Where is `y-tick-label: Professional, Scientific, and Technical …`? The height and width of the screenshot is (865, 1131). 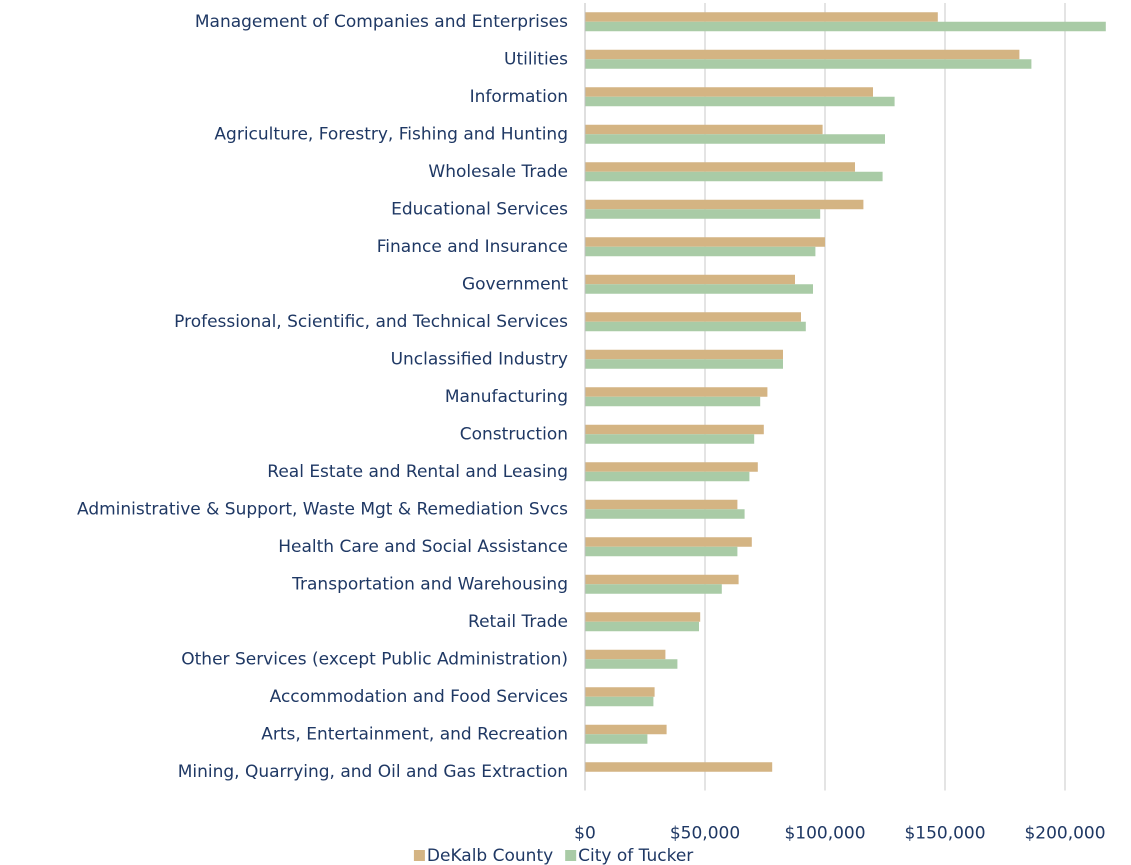
y-tick-label: Professional, Scientific, and Technical … is located at coordinates (371, 322).